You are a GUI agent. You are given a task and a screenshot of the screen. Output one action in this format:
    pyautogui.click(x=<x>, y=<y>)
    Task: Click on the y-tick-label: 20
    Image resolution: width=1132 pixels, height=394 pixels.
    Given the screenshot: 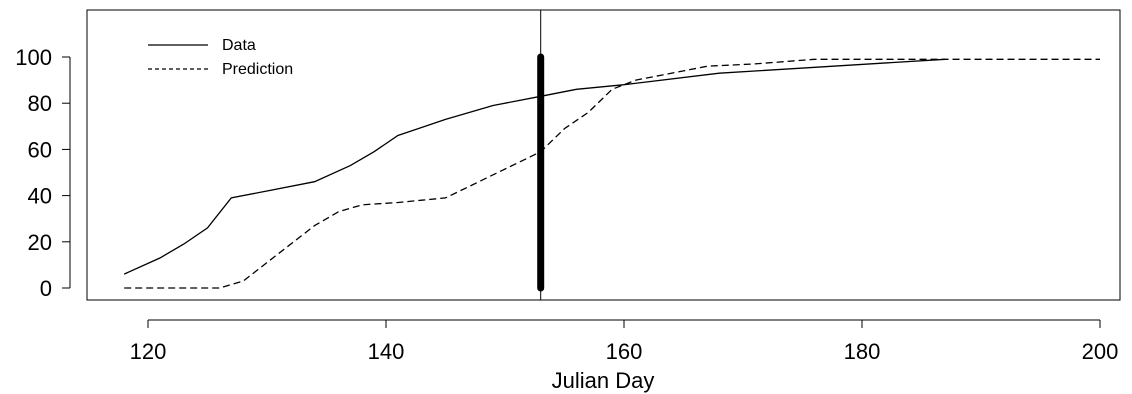 What is the action you would take?
    pyautogui.click(x=40, y=242)
    